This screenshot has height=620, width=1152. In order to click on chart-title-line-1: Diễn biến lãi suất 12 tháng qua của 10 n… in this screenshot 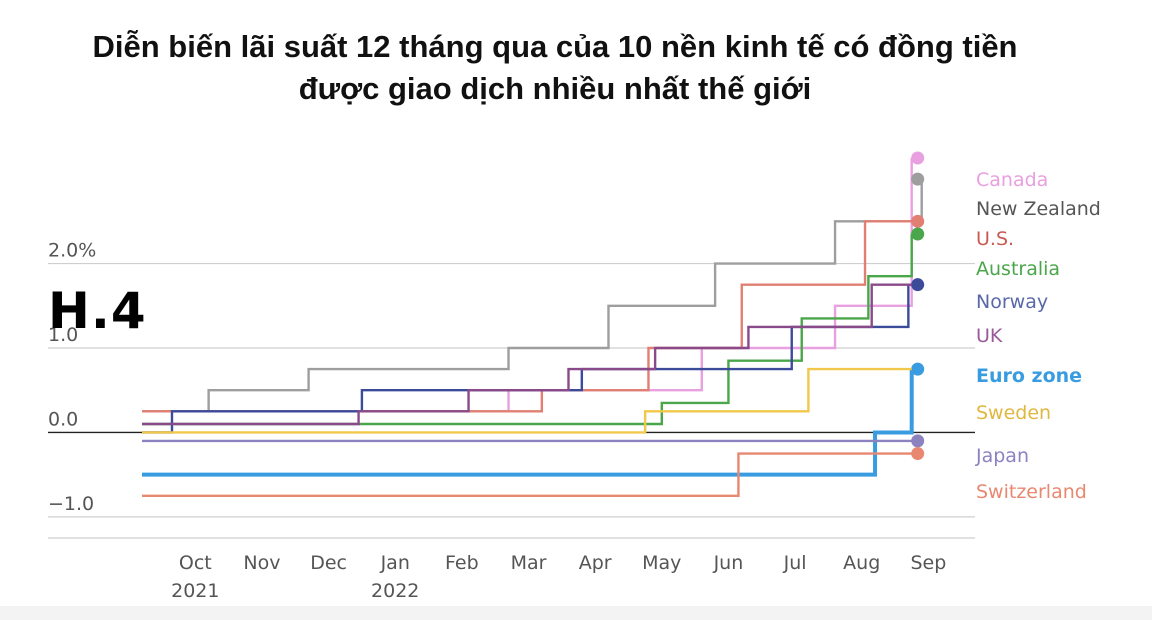, I will do `click(555, 46)`.